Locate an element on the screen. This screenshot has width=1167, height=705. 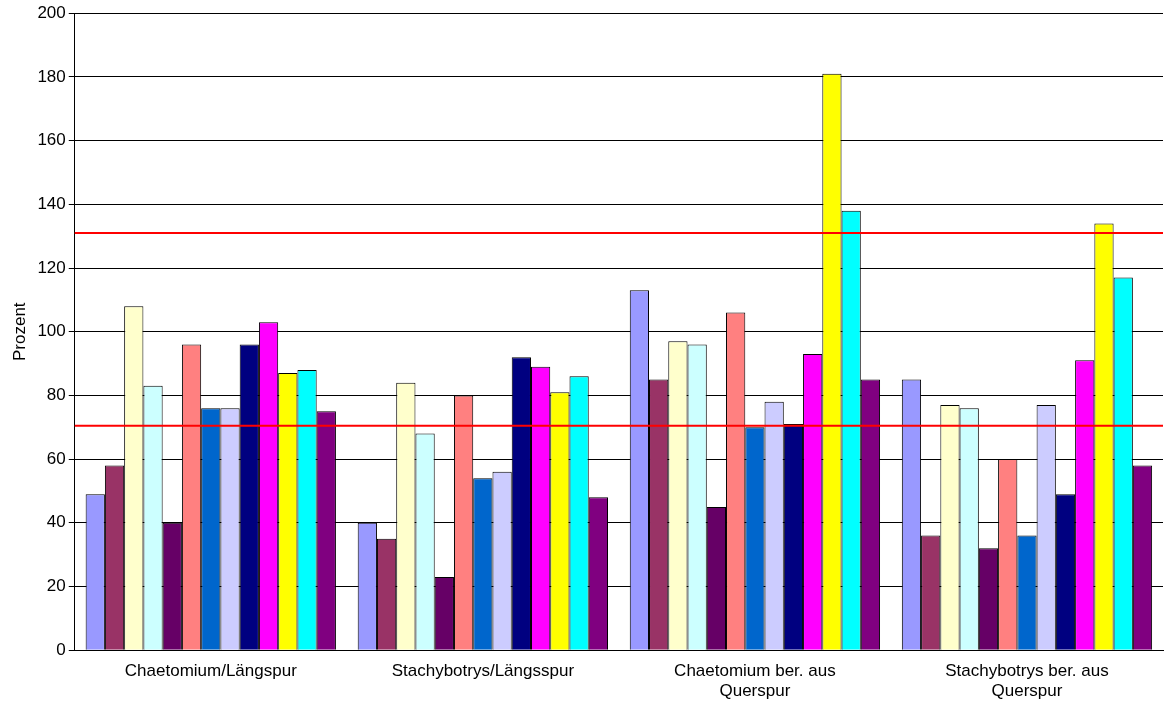
y-tick-label: 100 is located at coordinates (51, 331).